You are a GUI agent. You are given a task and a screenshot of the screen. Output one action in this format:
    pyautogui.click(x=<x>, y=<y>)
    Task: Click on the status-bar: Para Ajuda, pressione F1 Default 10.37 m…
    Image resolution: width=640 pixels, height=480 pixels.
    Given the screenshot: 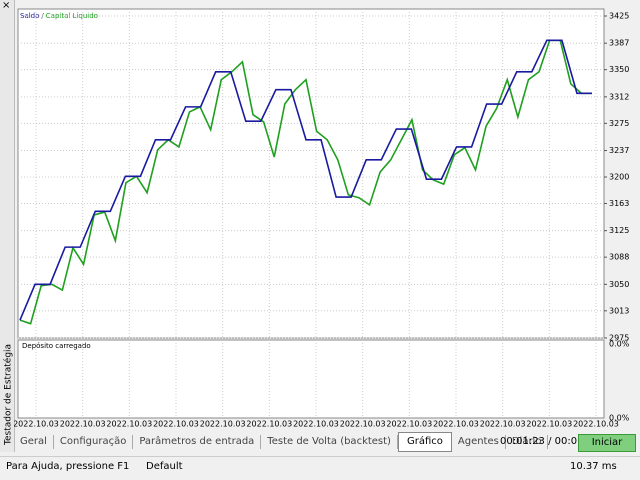 What is the action you would take?
    pyautogui.click(x=320, y=467)
    